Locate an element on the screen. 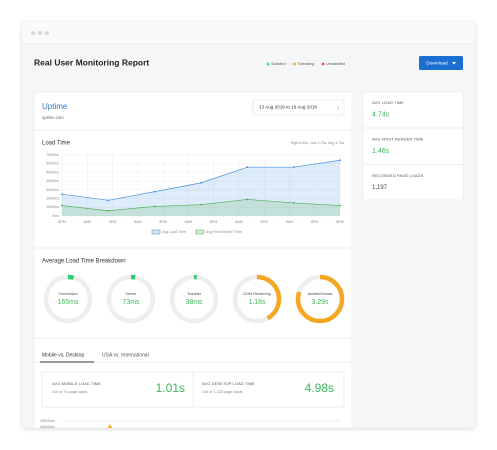 The width and height of the screenshot is (497, 450). legend-label: Avg Load Time is located at coordinates (174, 232).